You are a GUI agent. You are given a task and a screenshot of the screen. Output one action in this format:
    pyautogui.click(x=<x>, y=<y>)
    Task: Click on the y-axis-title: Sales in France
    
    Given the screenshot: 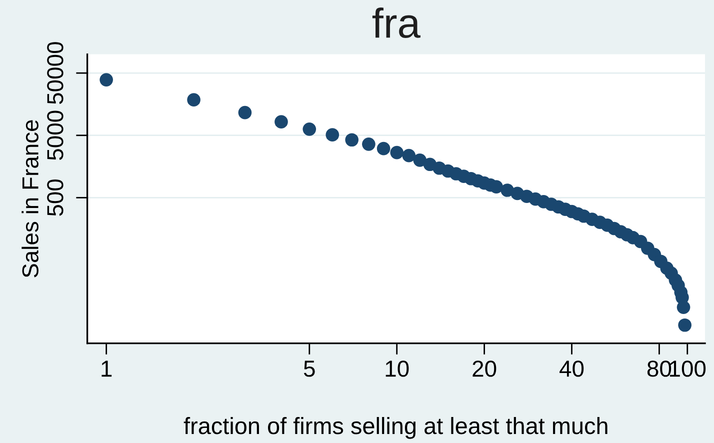 What is the action you would take?
    pyautogui.click(x=30, y=199)
    